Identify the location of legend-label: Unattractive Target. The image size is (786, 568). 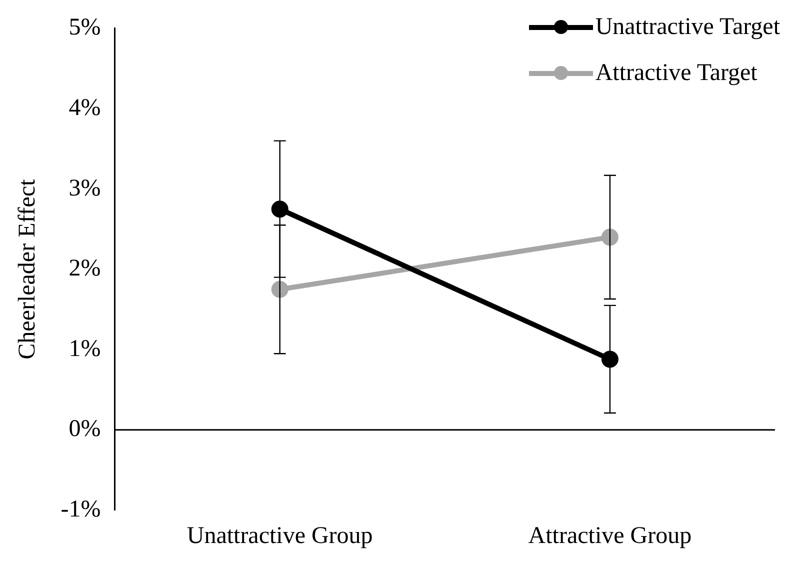
(687, 27).